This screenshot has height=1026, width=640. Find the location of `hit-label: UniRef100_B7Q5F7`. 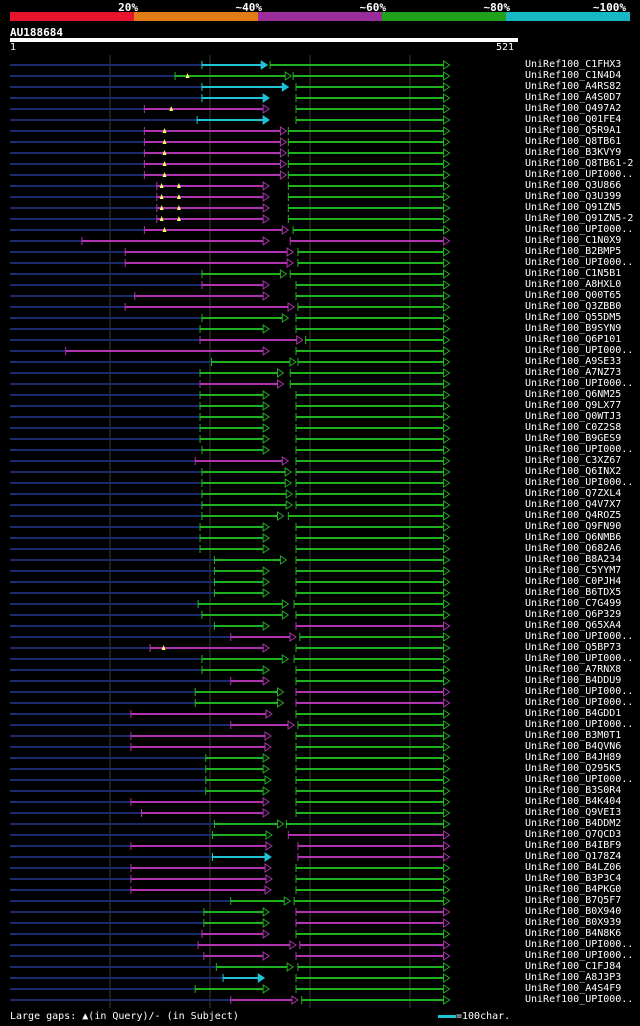

hit-label: UniRef100_B7Q5F7 is located at coordinates (573, 900).